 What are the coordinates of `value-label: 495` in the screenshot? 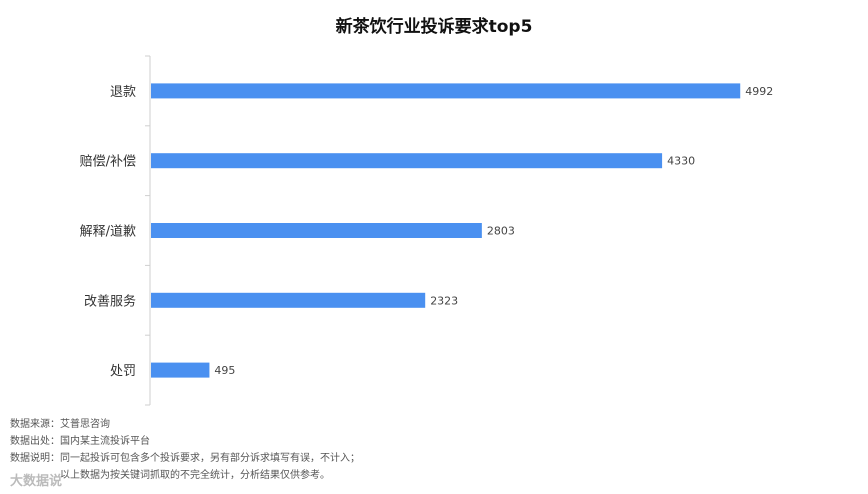 It's located at (224, 370).